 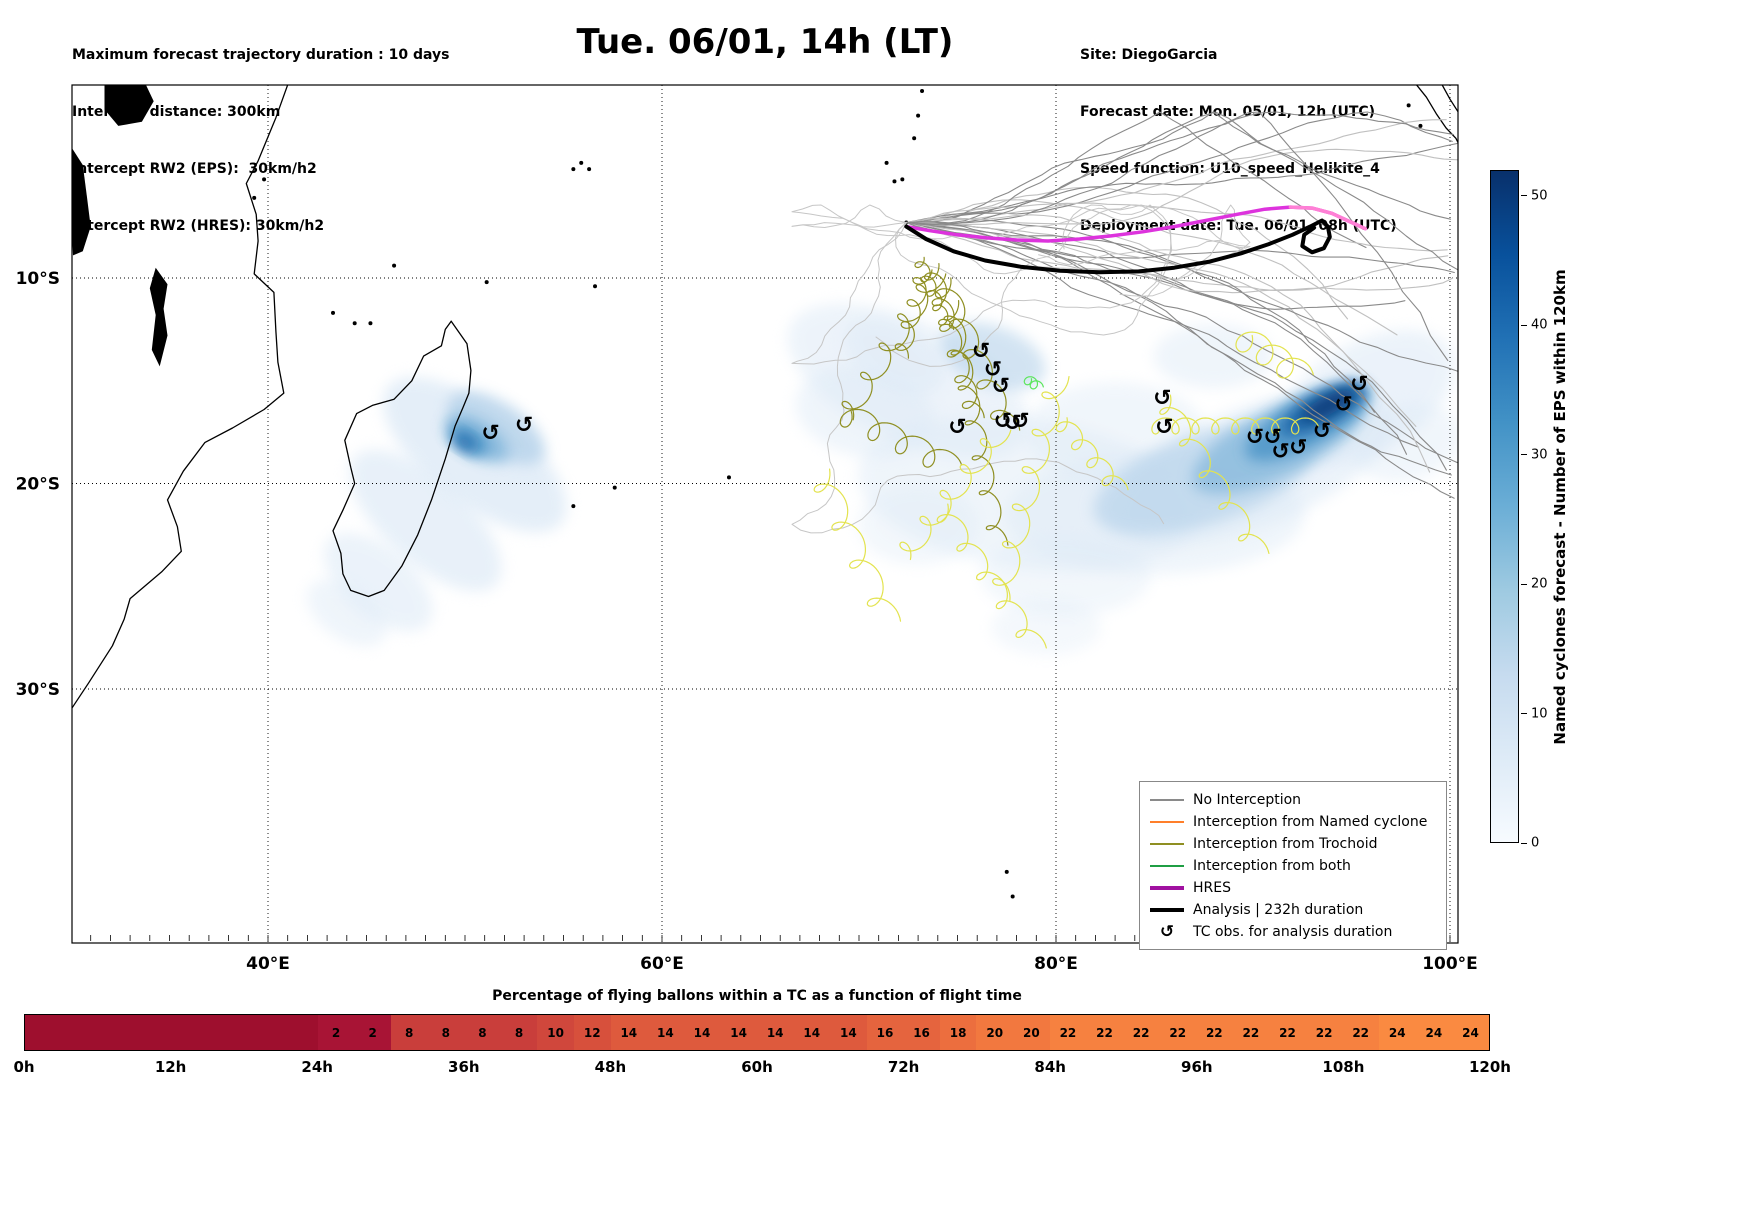 I want to click on legend-item: Analysis | 232h duration, so click(x=1293, y=909).